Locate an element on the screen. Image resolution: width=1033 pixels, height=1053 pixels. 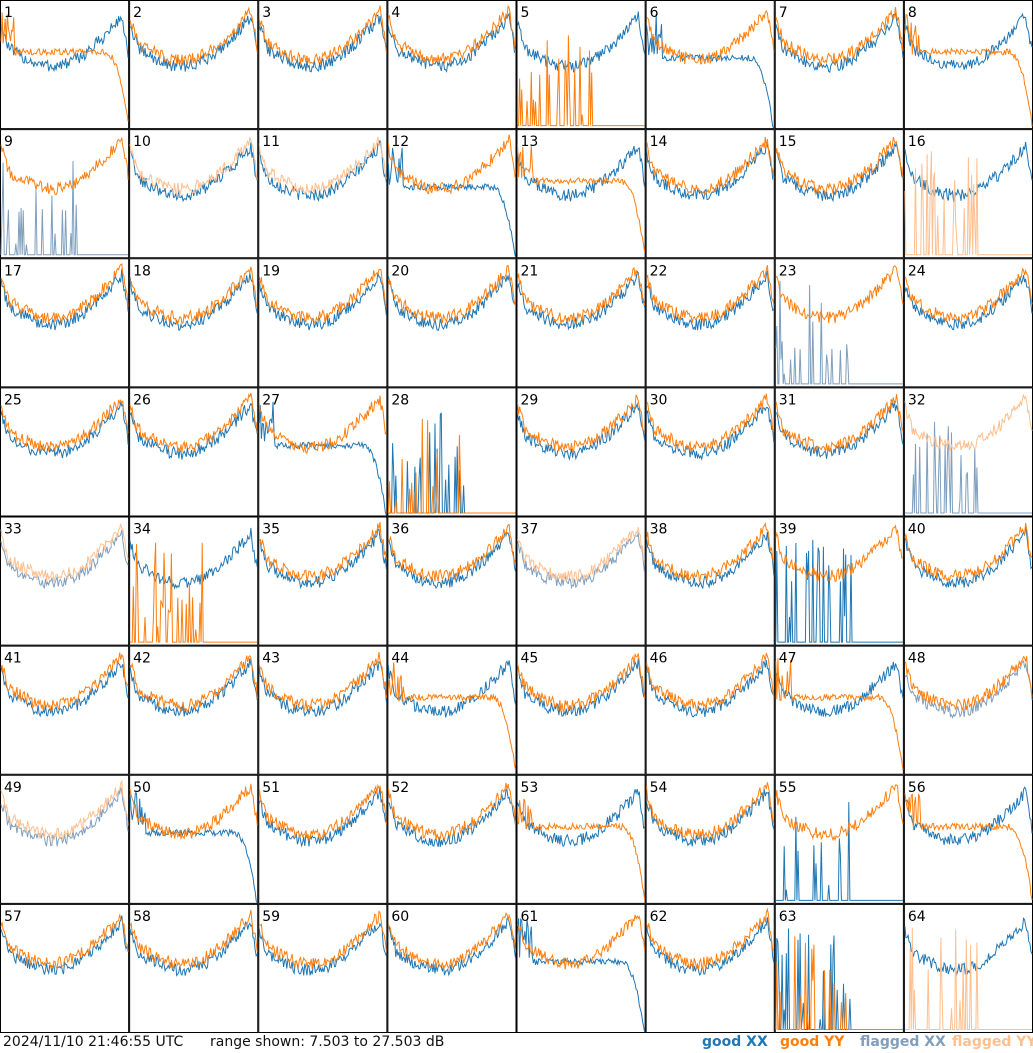
legend-good-xx: good XX is located at coordinates (735, 1042).